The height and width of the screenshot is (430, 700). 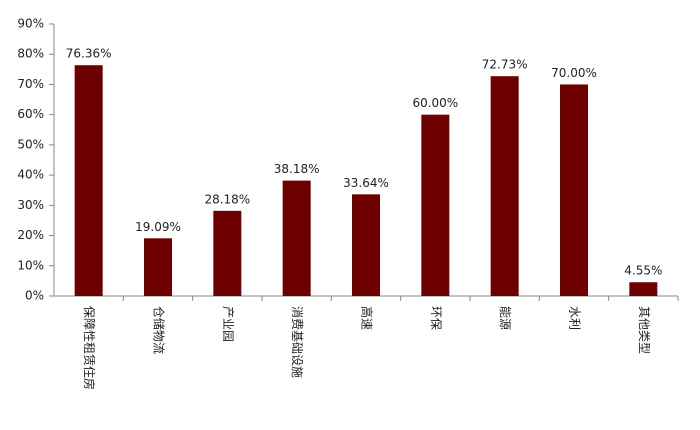 I want to click on value-label: 72.73%, so click(x=505, y=65).